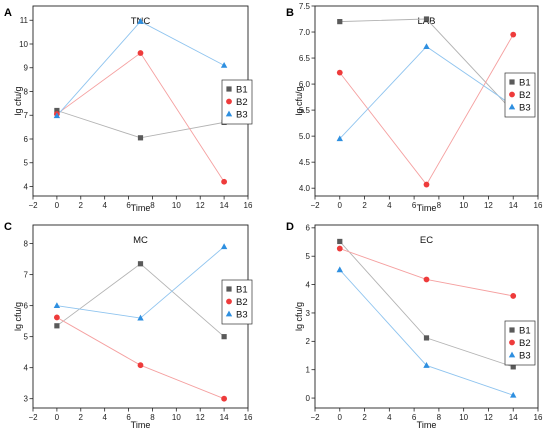  Describe the element at coordinates (26, 68) in the screenshot. I see `y-tick-label: 9` at that location.